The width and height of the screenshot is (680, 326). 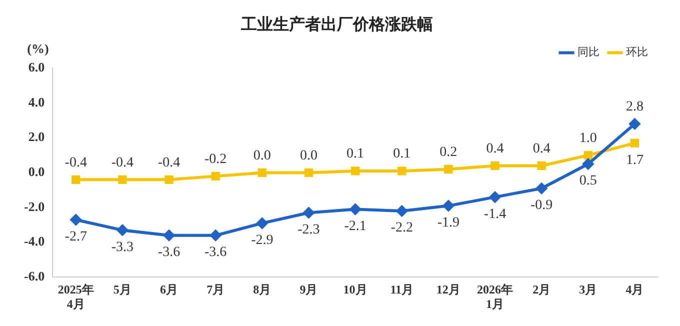 I want to click on x-tick-label: 9月, so click(x=309, y=289).